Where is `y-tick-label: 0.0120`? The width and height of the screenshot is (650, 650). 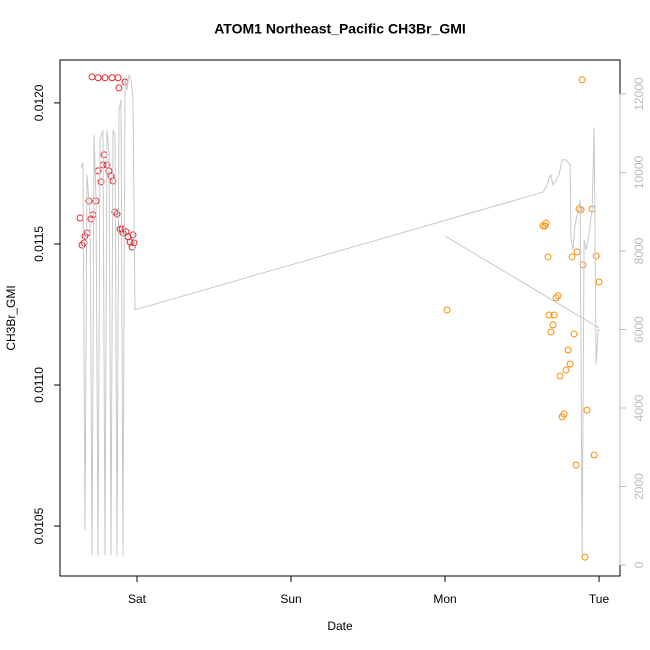 y-tick-label: 0.0120 is located at coordinates (39, 102).